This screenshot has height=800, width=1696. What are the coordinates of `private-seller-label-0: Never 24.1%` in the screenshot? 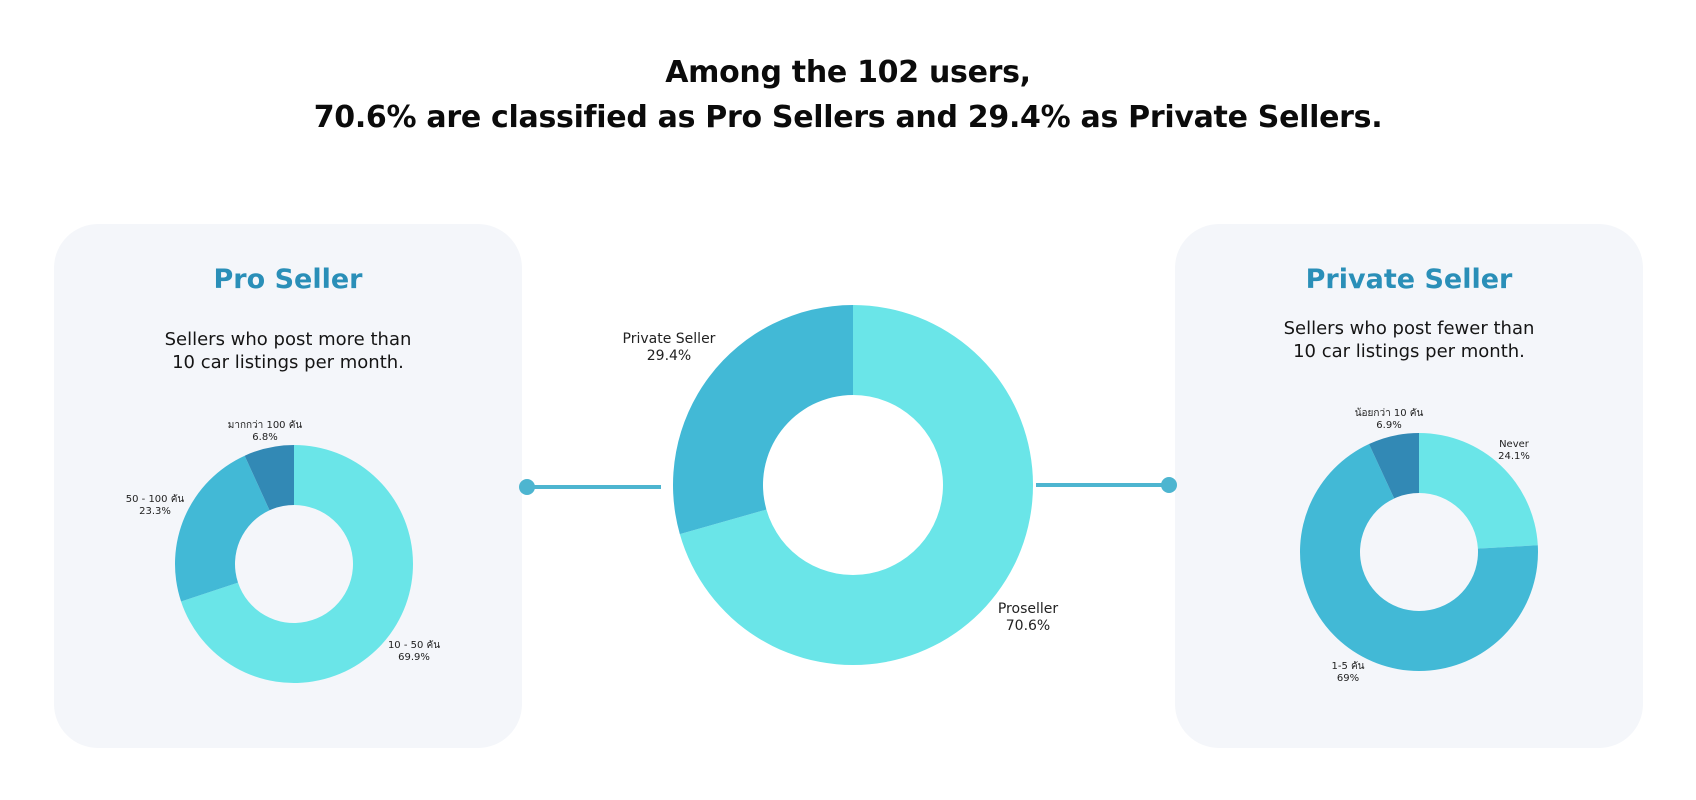 It's located at (1514, 450).